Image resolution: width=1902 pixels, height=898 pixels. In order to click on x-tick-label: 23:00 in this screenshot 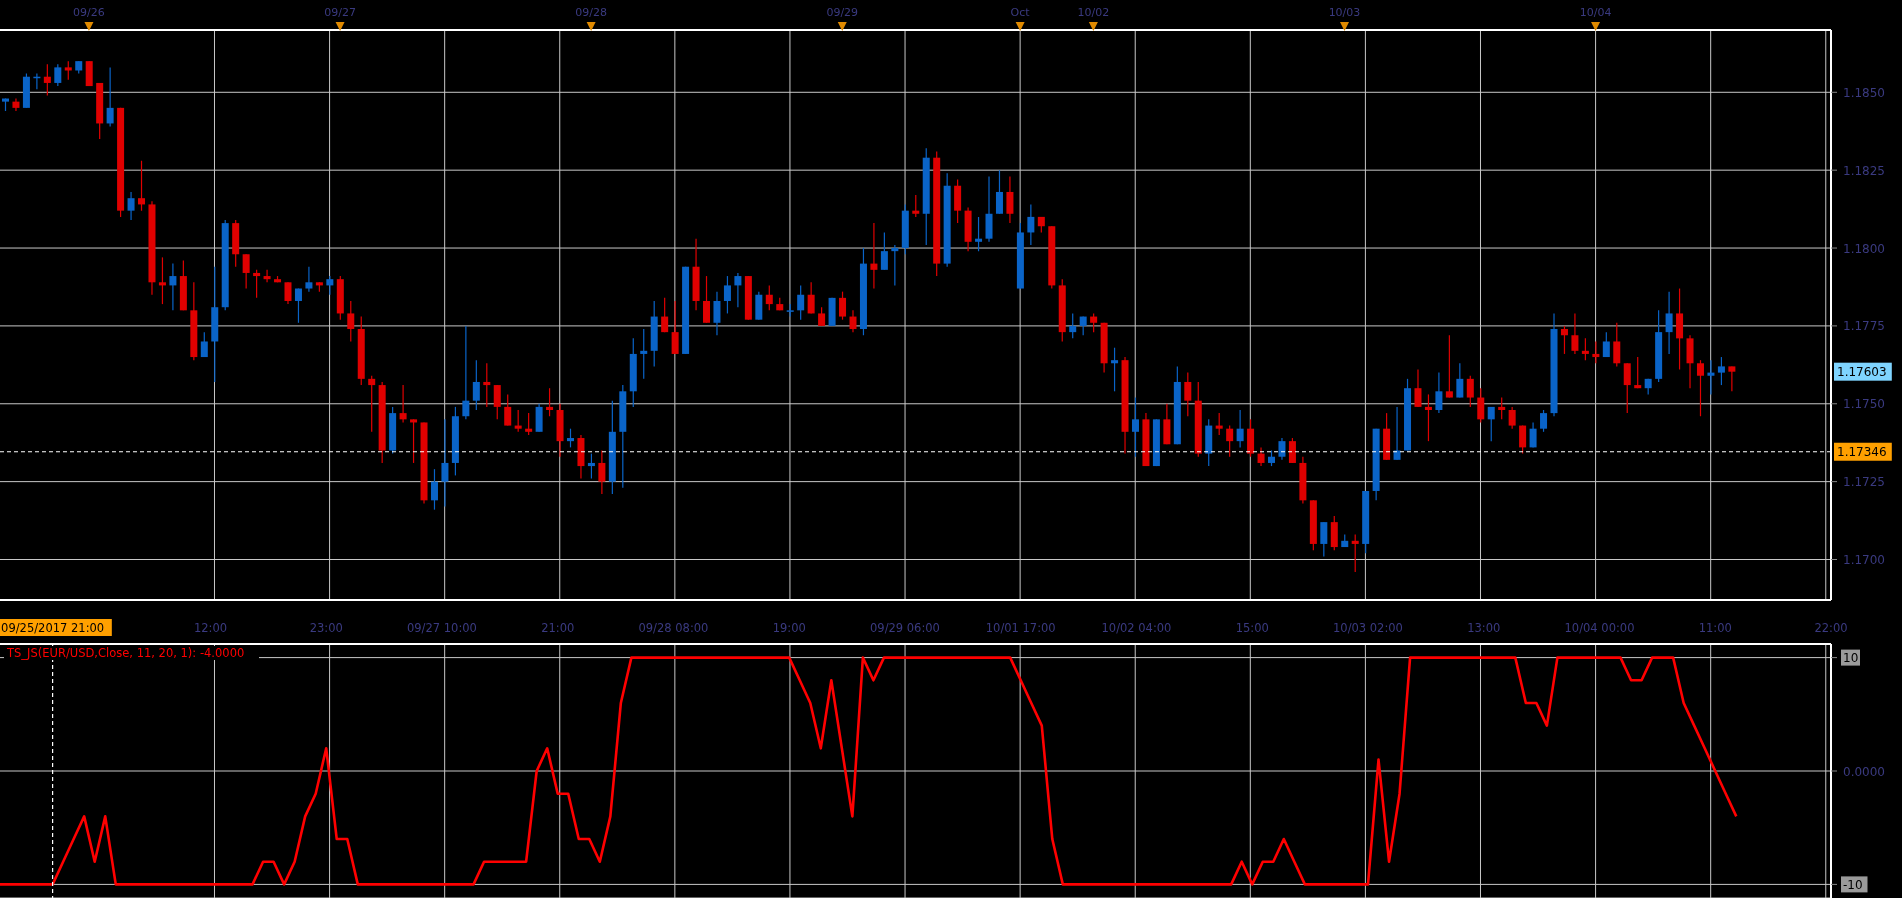, I will do `click(326, 628)`.